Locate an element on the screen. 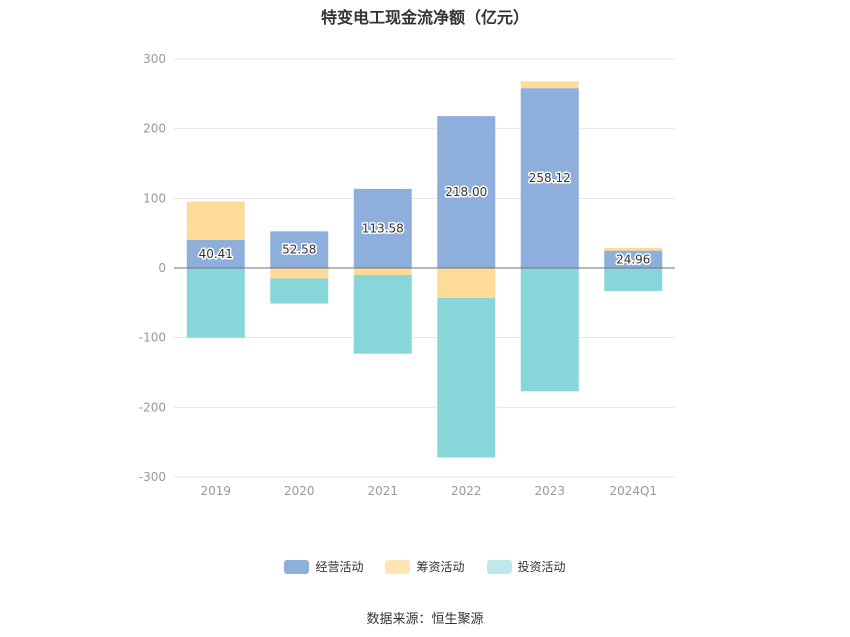 This screenshot has height=637, width=850. y-tick-label: 100 is located at coordinates (154, 198).